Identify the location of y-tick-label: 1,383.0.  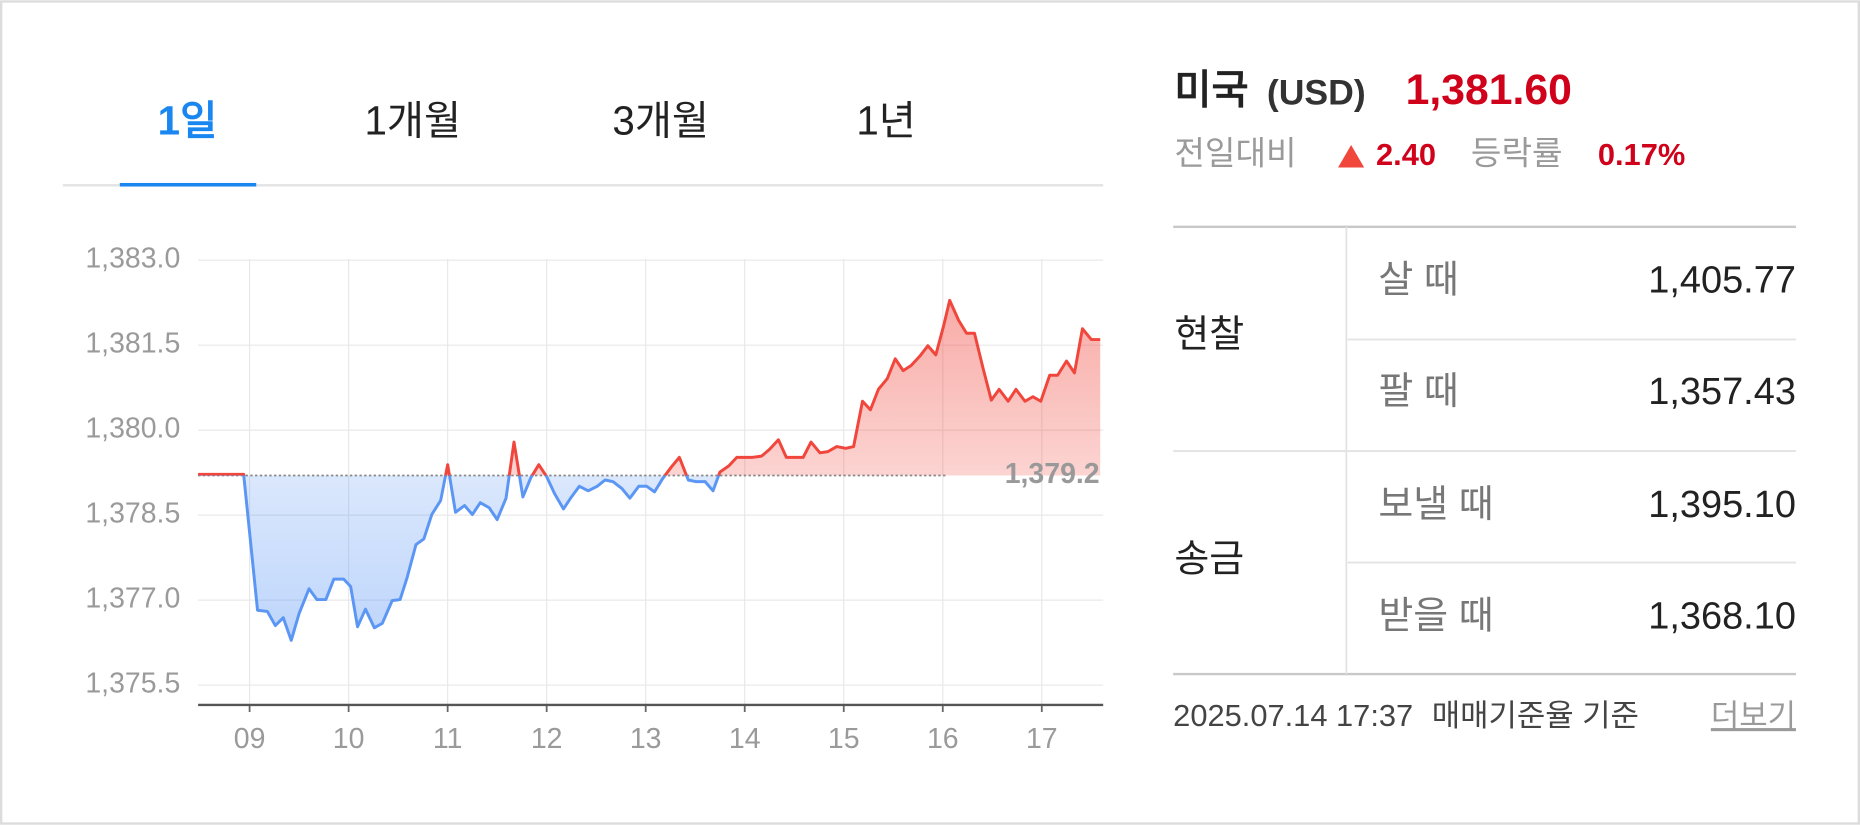
(132, 259).